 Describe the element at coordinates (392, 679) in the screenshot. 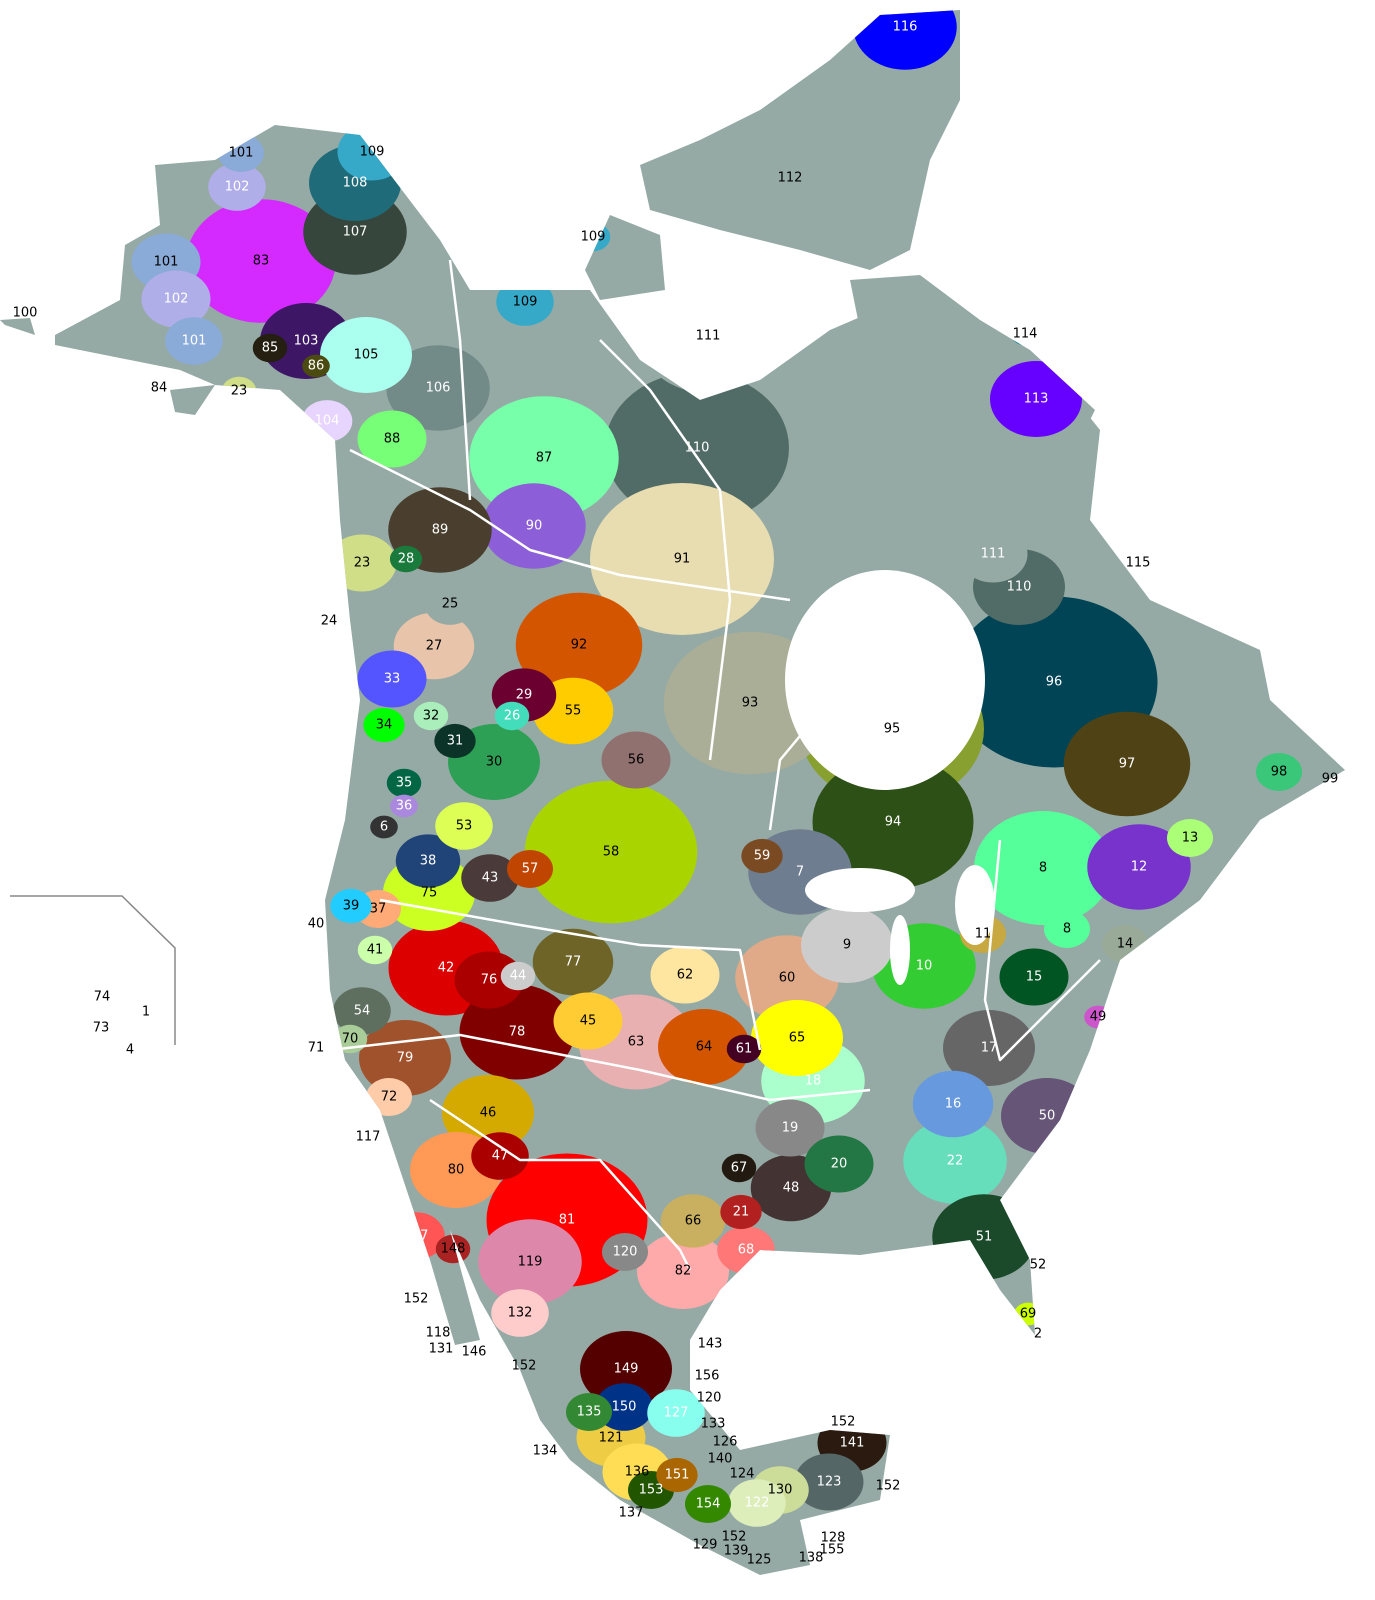

I see `region-33-fill` at that location.